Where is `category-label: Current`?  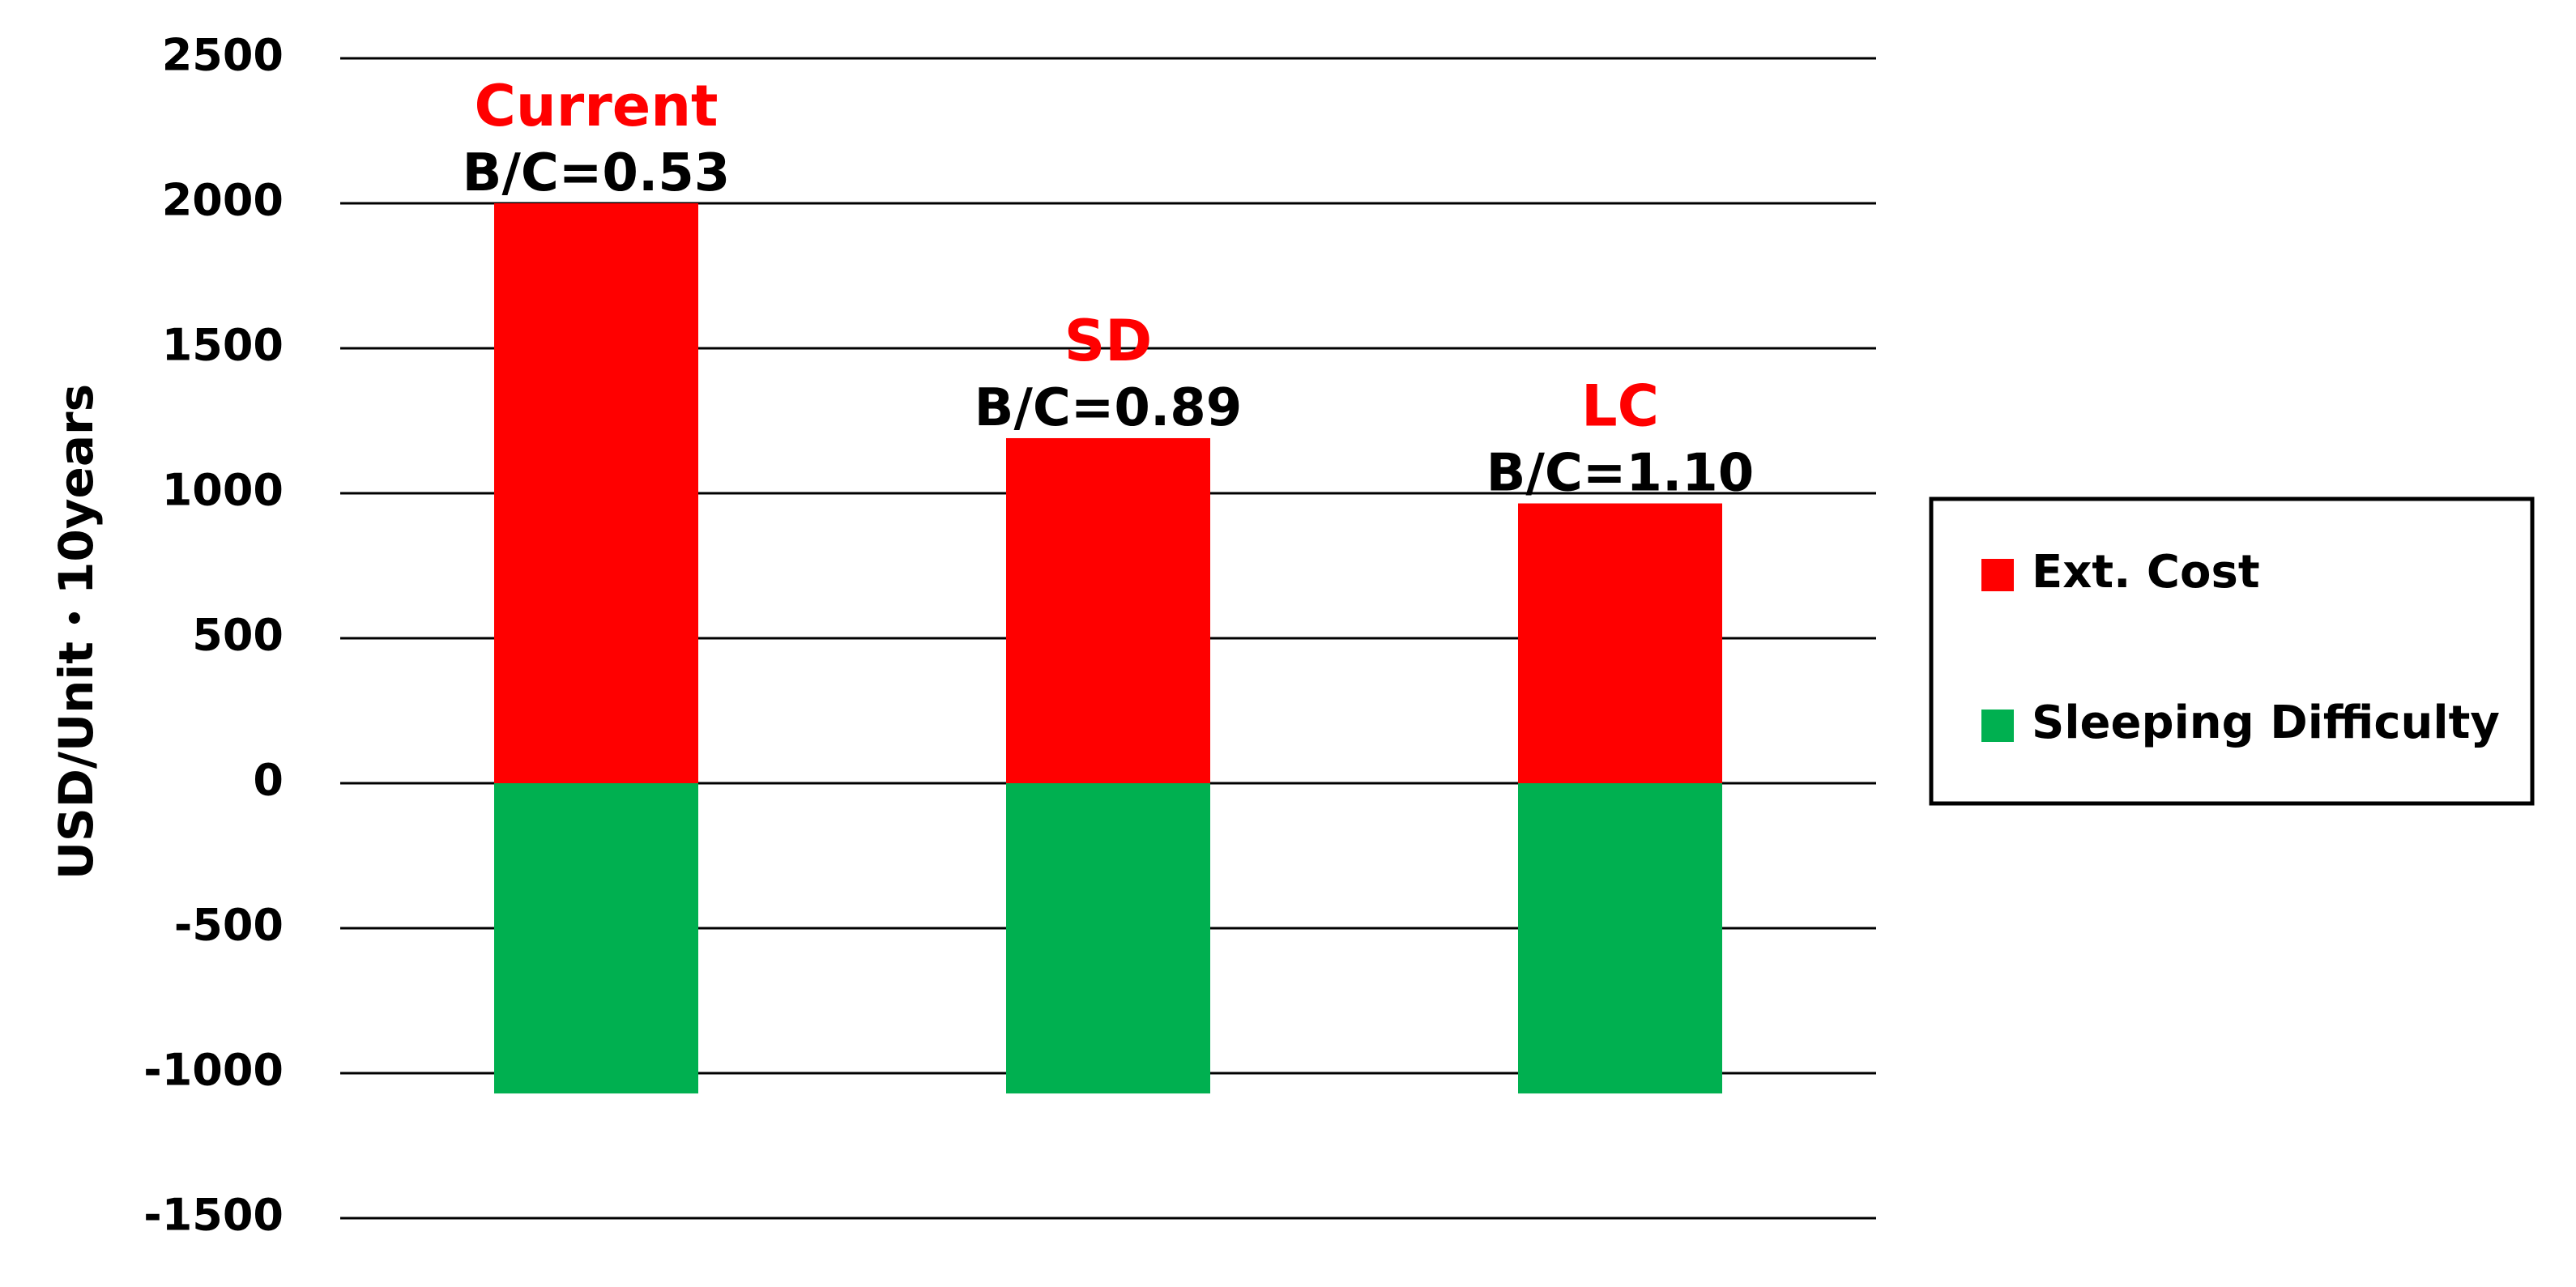 category-label: Current is located at coordinates (596, 106).